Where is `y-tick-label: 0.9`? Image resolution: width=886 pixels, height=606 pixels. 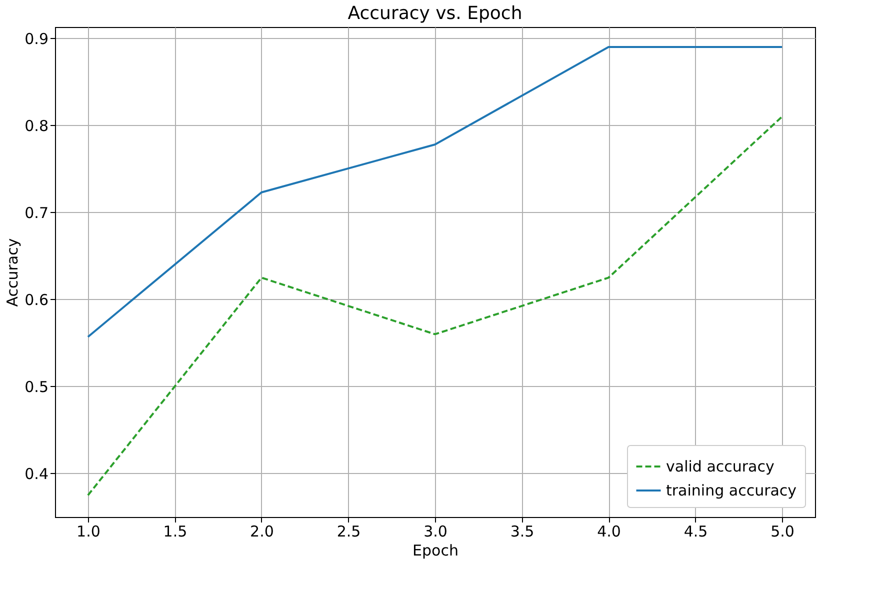
y-tick-label: 0.9 is located at coordinates (36, 39).